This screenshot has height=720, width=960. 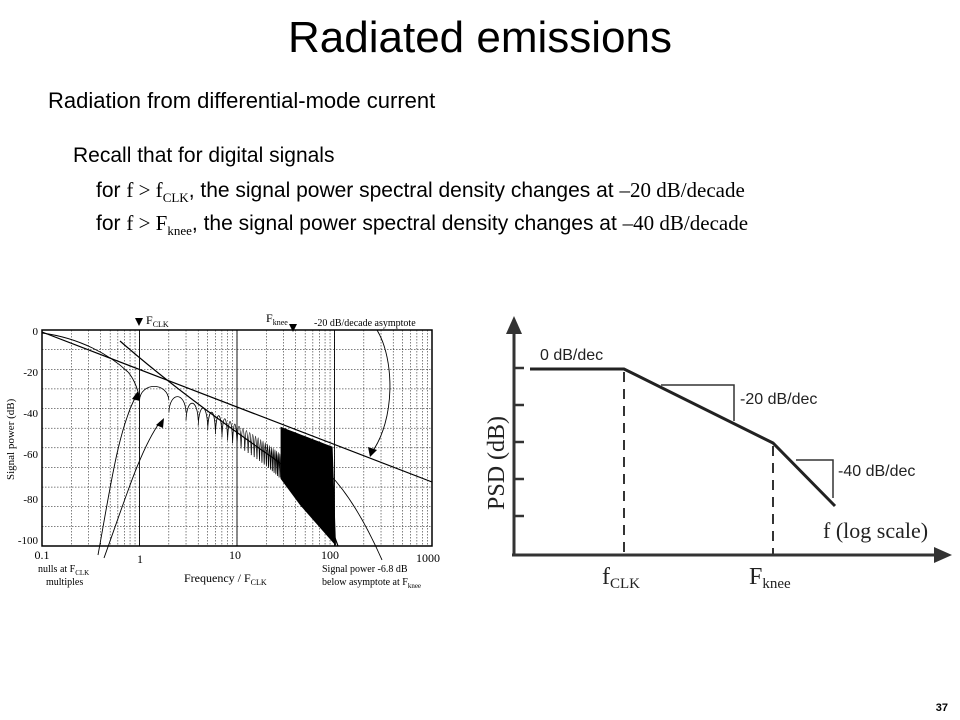 What do you see at coordinates (277, 319) in the screenshot?
I see `fknee-marker-label: Fknee` at bounding box center [277, 319].